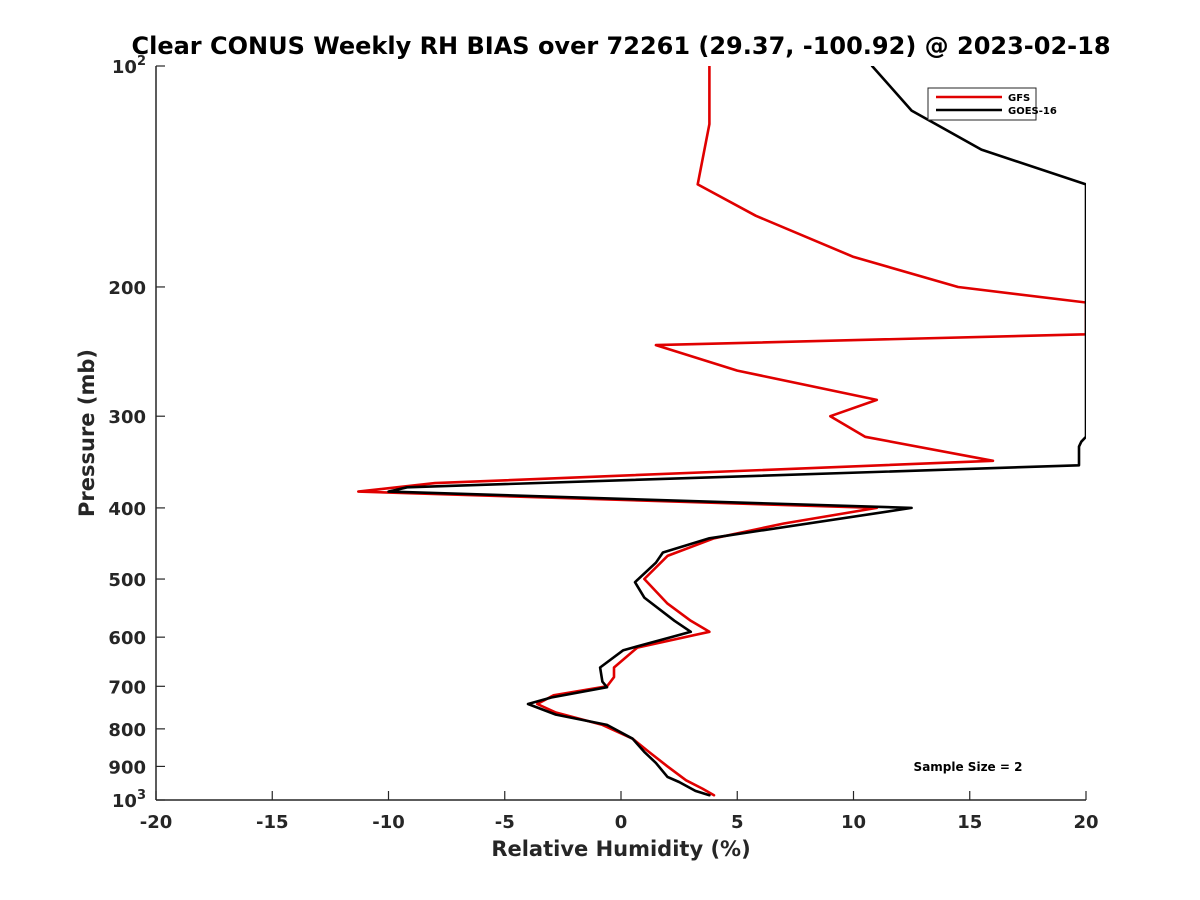 Image resolution: width=1200 pixels, height=900 pixels. What do you see at coordinates (505, 822) in the screenshot?
I see `x-tick-label: -5` at bounding box center [505, 822].